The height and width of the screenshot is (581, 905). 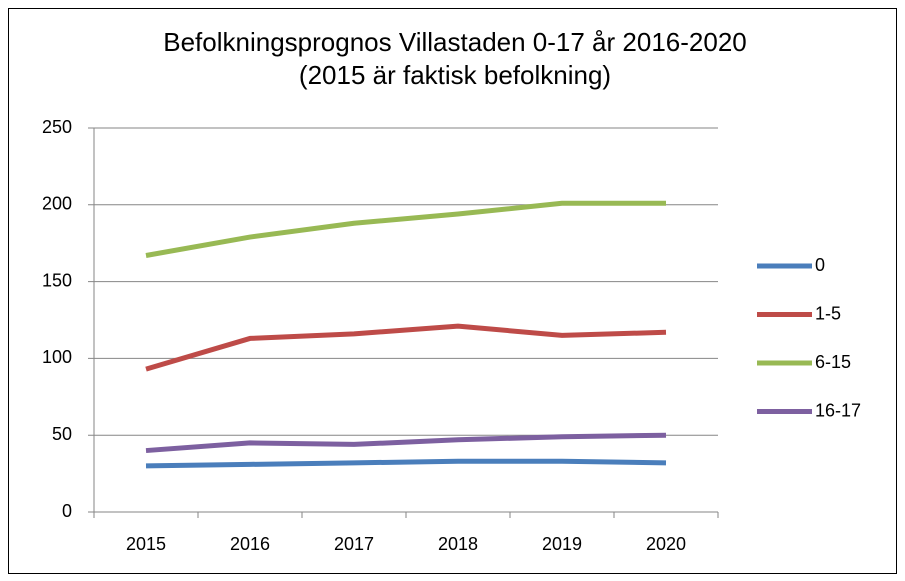 I want to click on x-tick-label: 2015, so click(x=146, y=544).